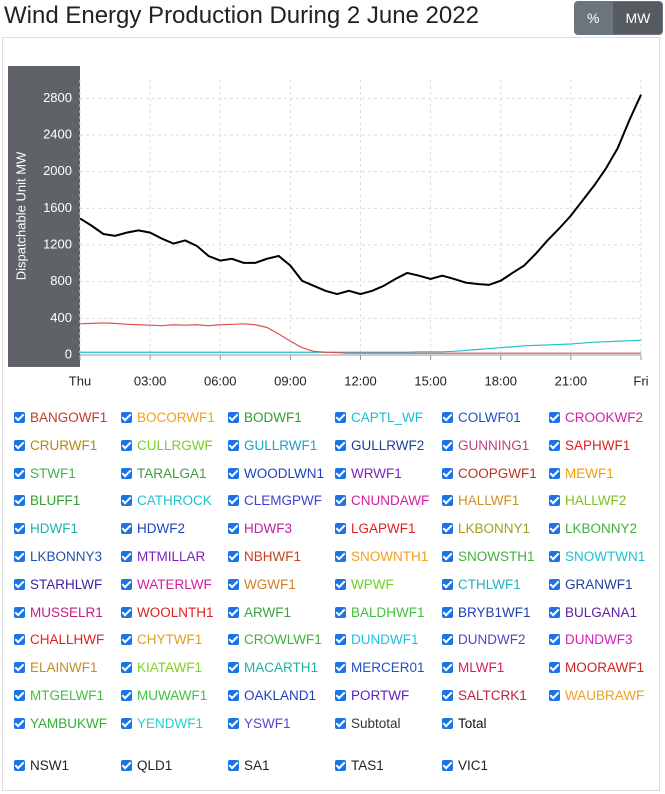 The height and width of the screenshot is (794, 665). Describe the element at coordinates (593, 18) in the screenshot. I see `toggle-button: %` at that location.